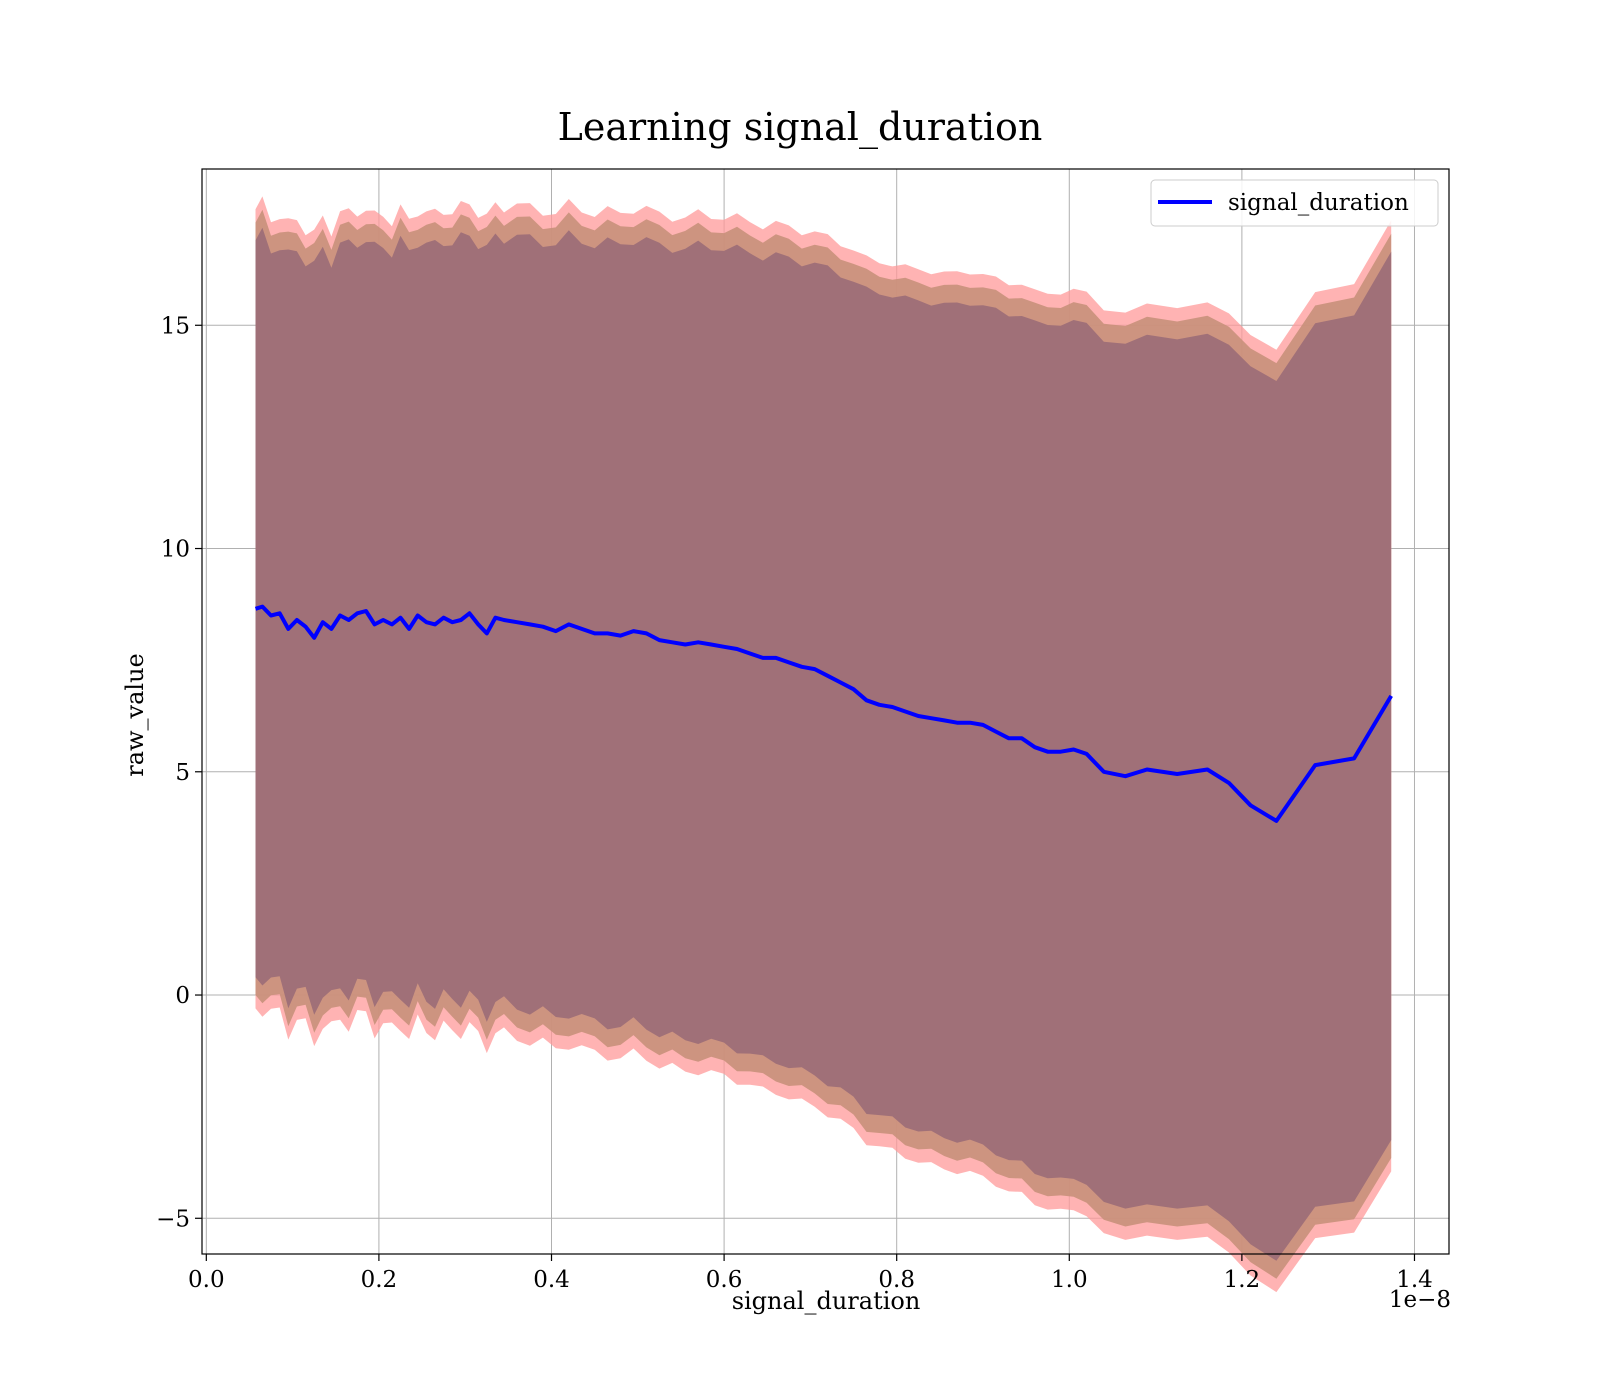 This screenshot has height=1400, width=1600. Describe the element at coordinates (724, 1280) in the screenshot. I see `x-tick-label: 0.6` at that location.